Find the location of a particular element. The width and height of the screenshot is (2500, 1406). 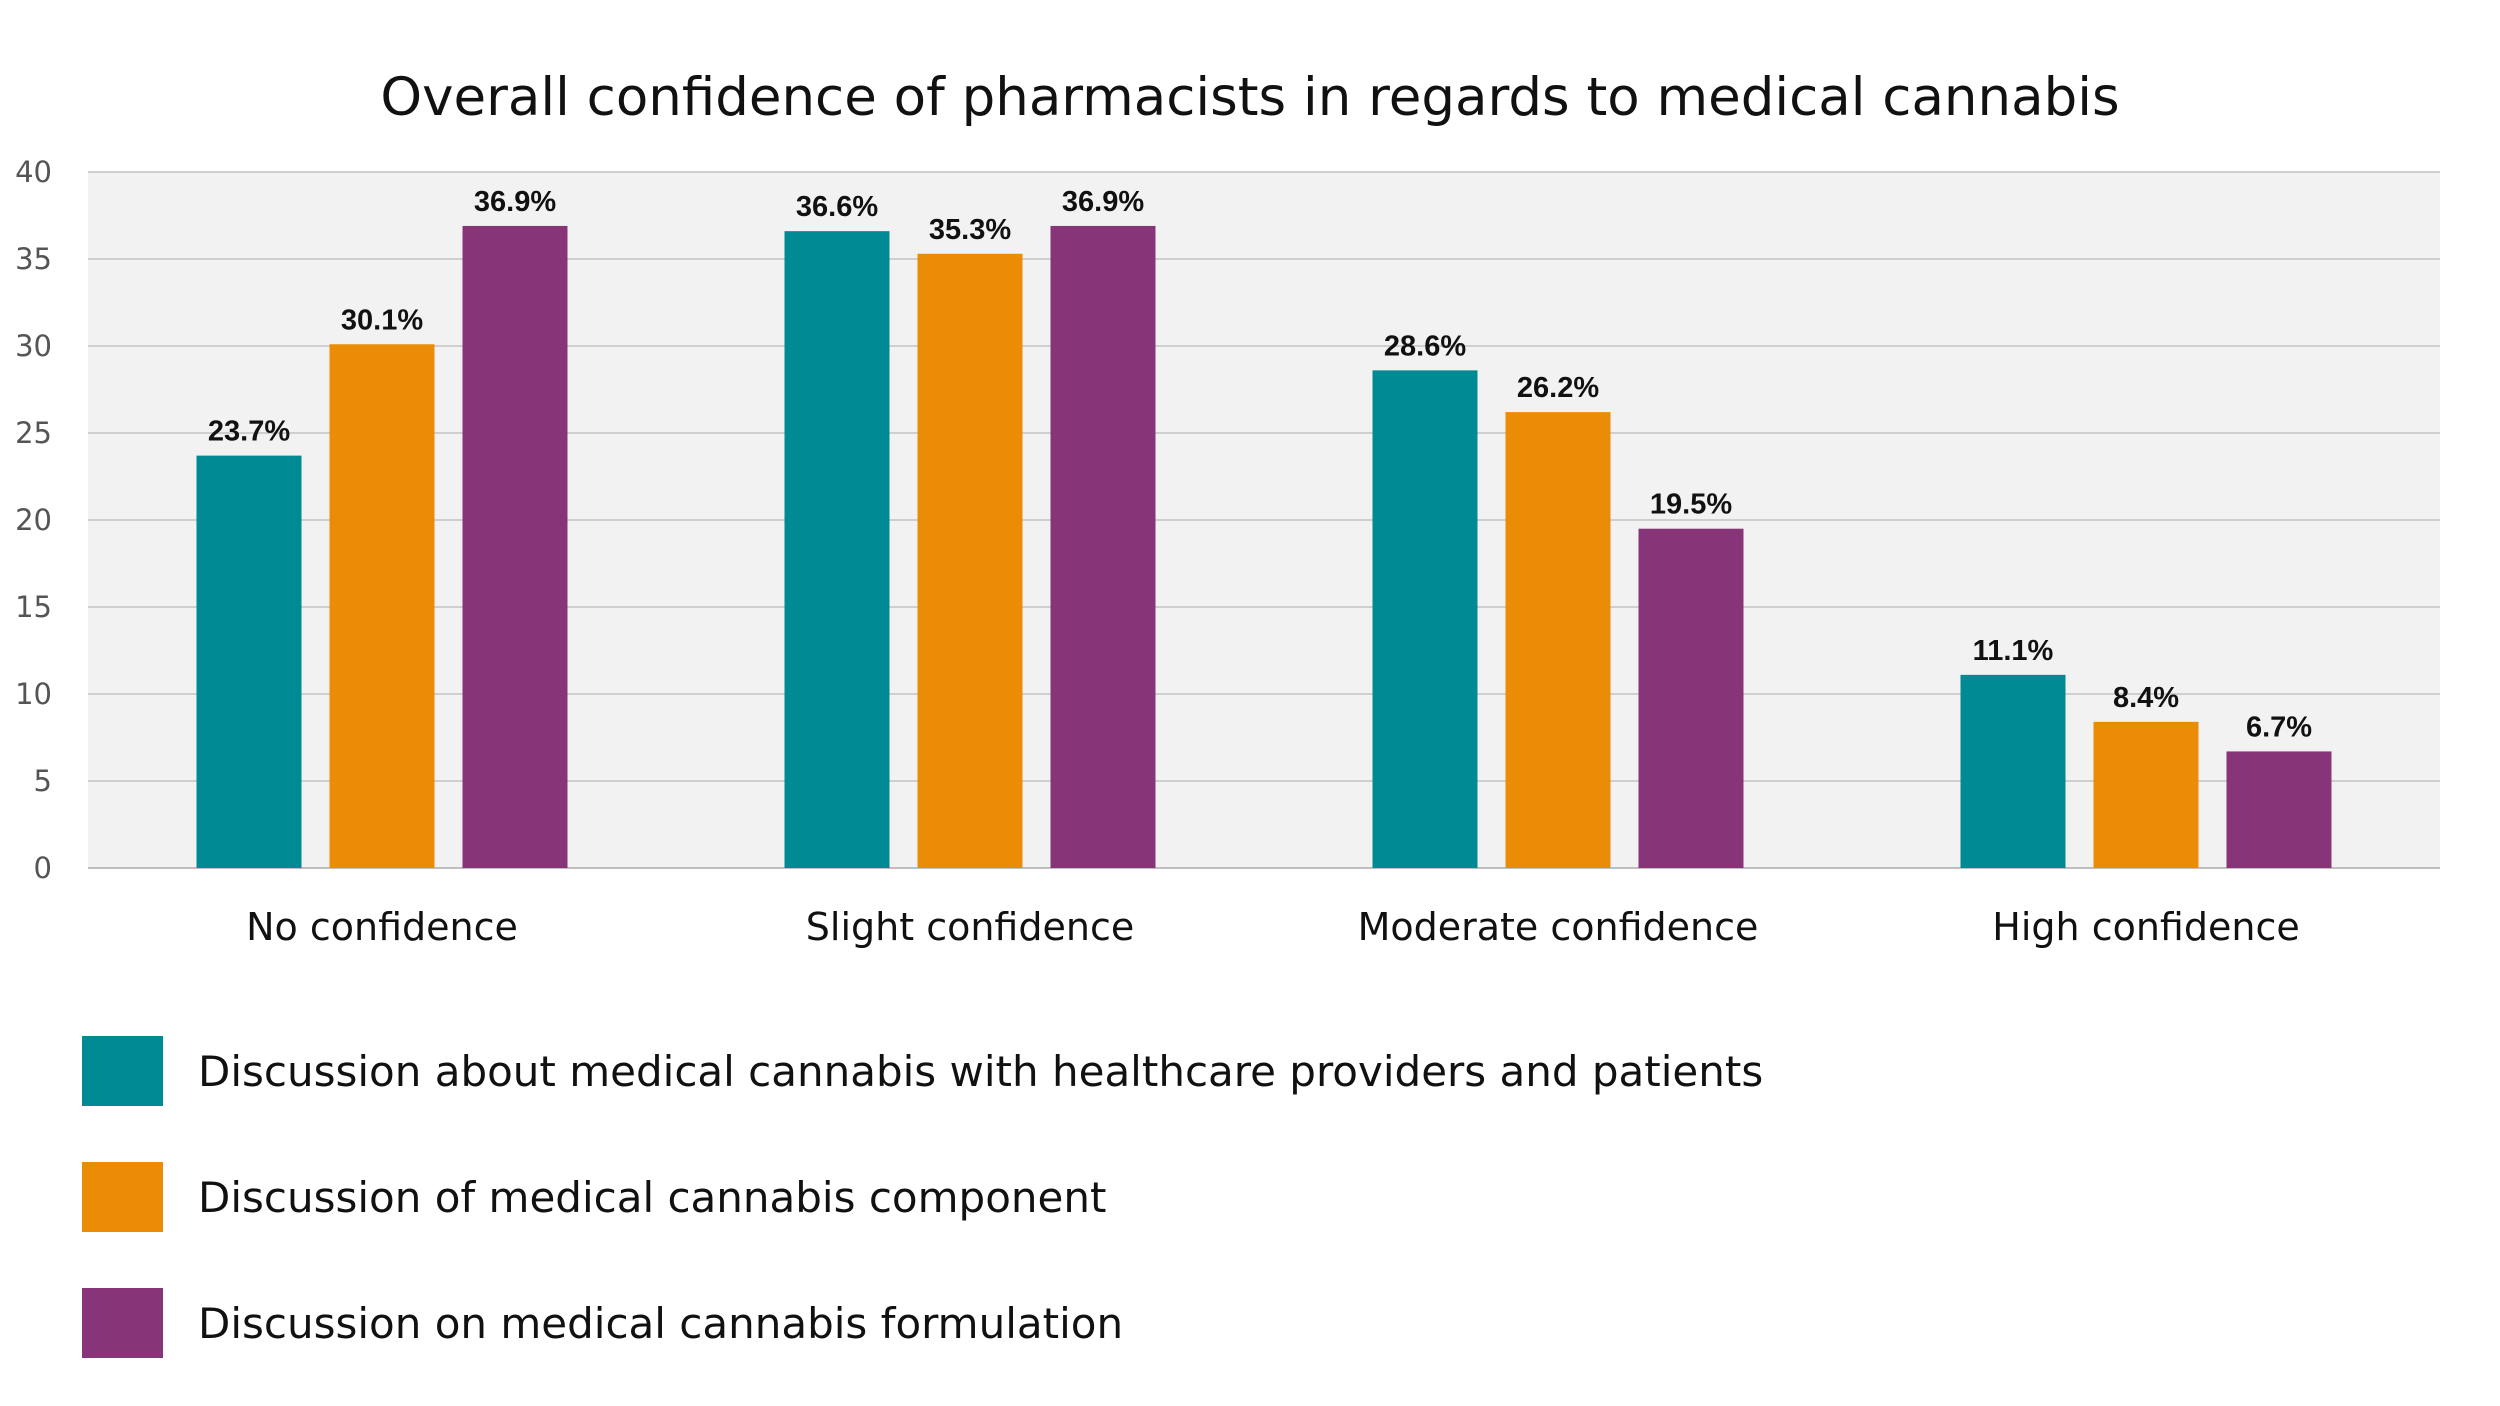

data-label: 36.6% is located at coordinates (837, 207).